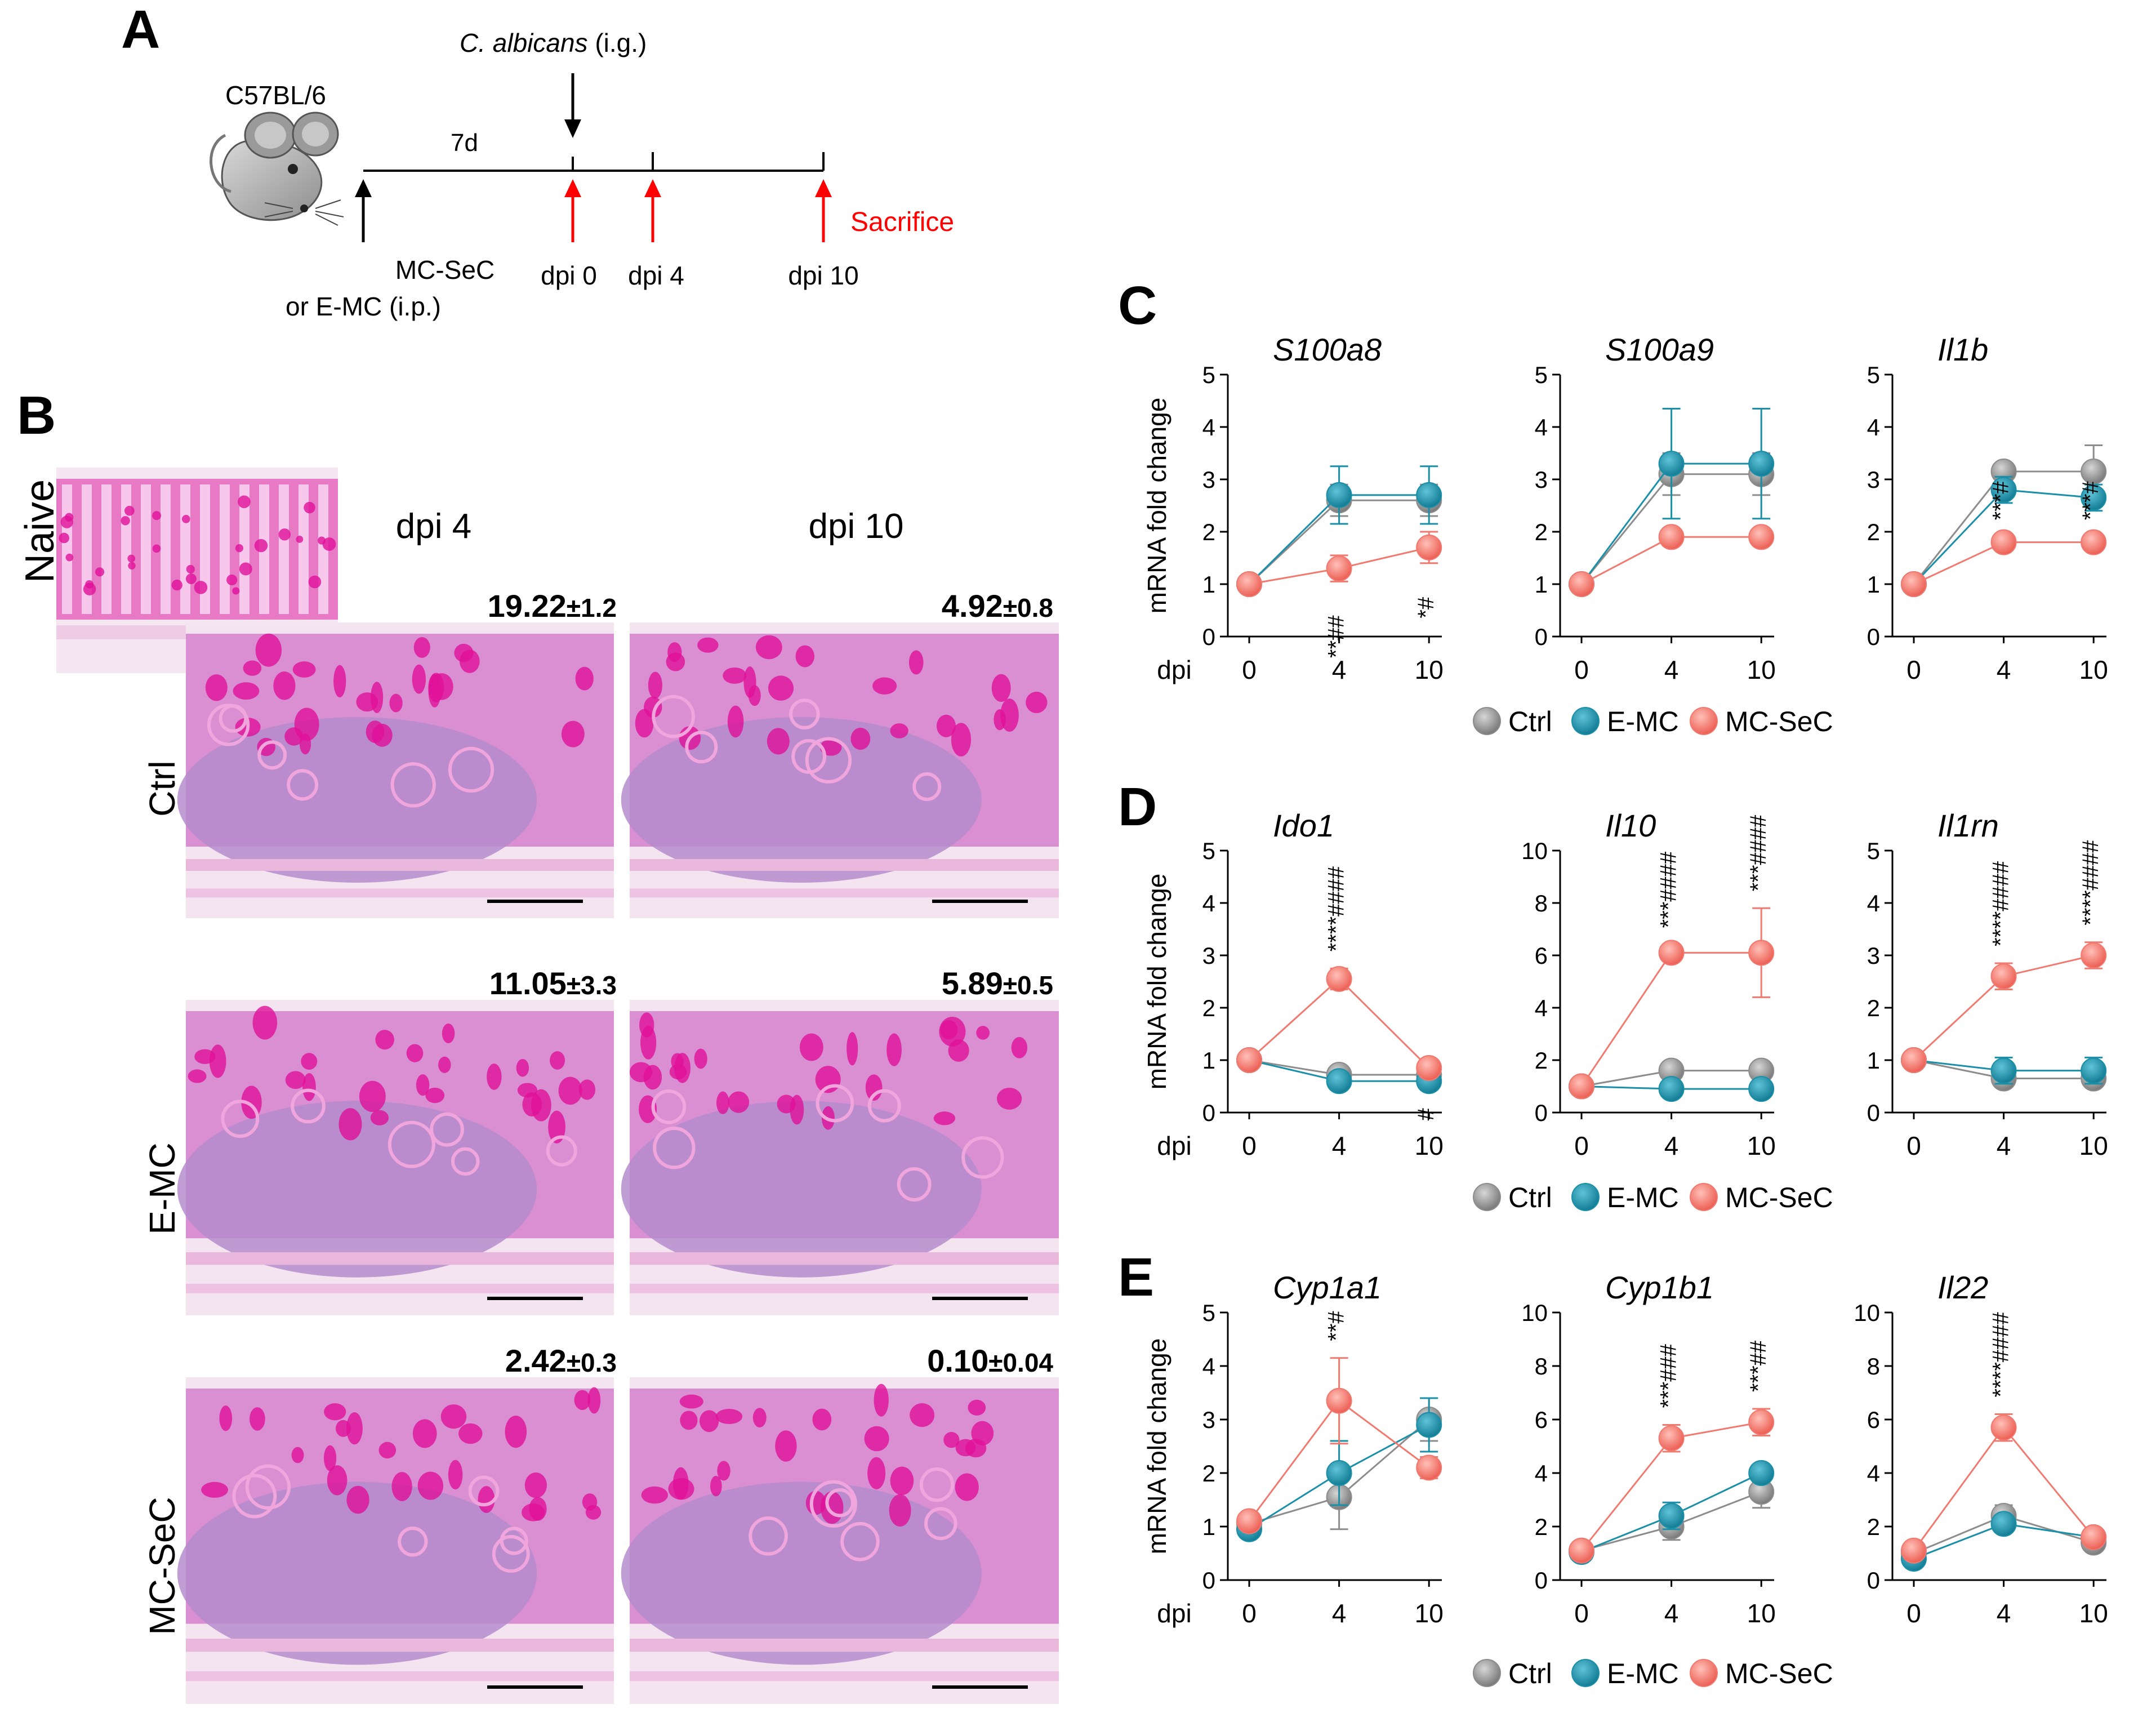  Describe the element at coordinates (1671, 1613) in the screenshot. I see `x-tick-label: 4` at that location.